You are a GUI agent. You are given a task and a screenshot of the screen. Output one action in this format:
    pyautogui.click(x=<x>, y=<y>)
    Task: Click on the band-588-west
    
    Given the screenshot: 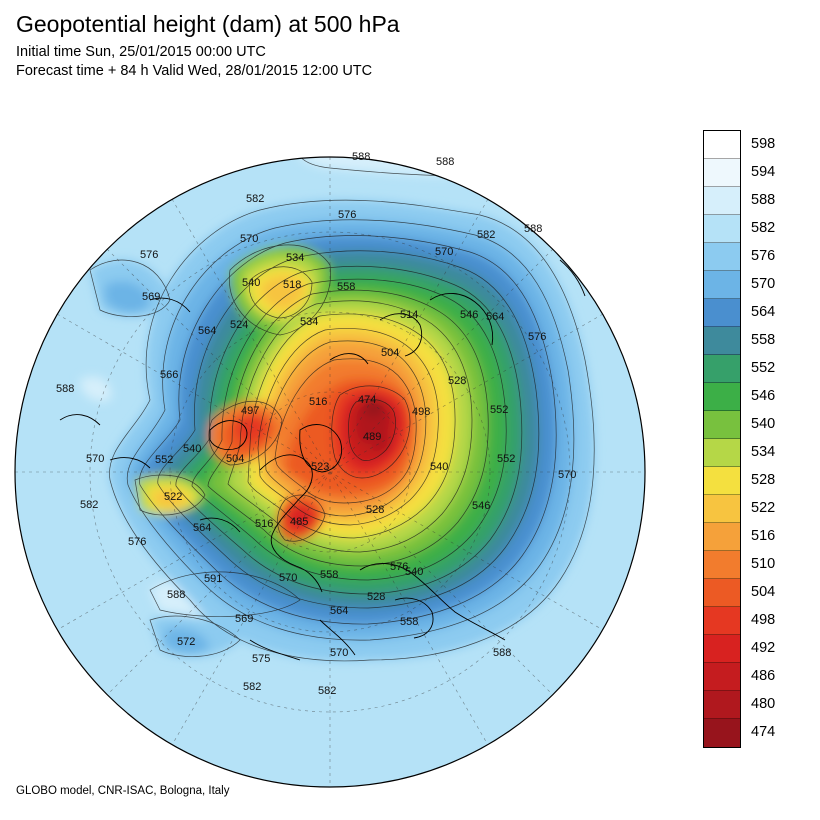 What is the action you would take?
    pyautogui.click(x=95, y=389)
    